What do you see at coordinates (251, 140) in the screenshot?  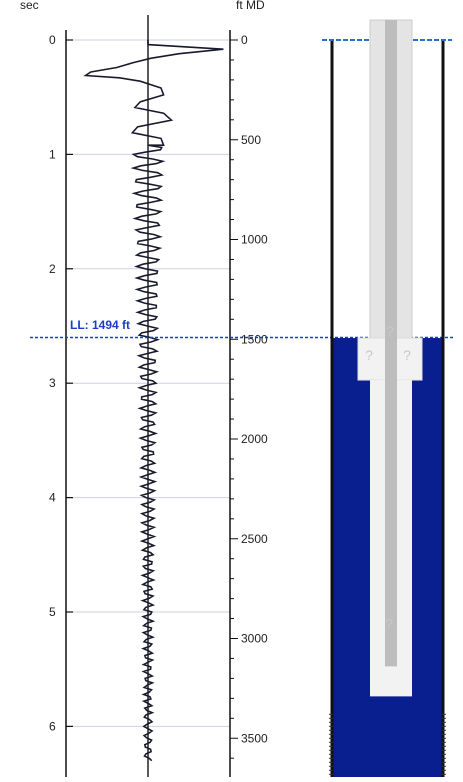 I see `right-tick-label: 500` at bounding box center [251, 140].